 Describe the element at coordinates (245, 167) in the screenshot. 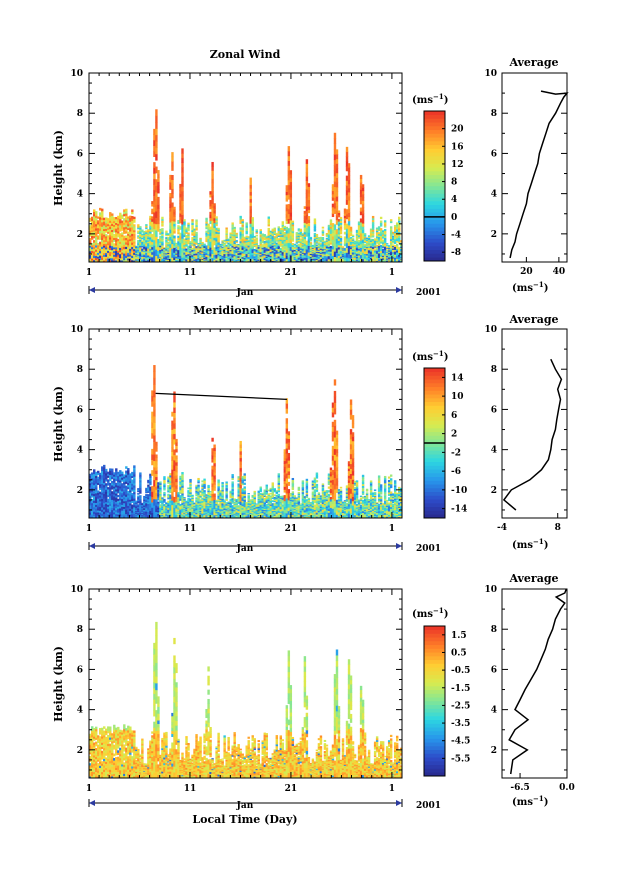

I see `zonal-plot-frame` at that location.